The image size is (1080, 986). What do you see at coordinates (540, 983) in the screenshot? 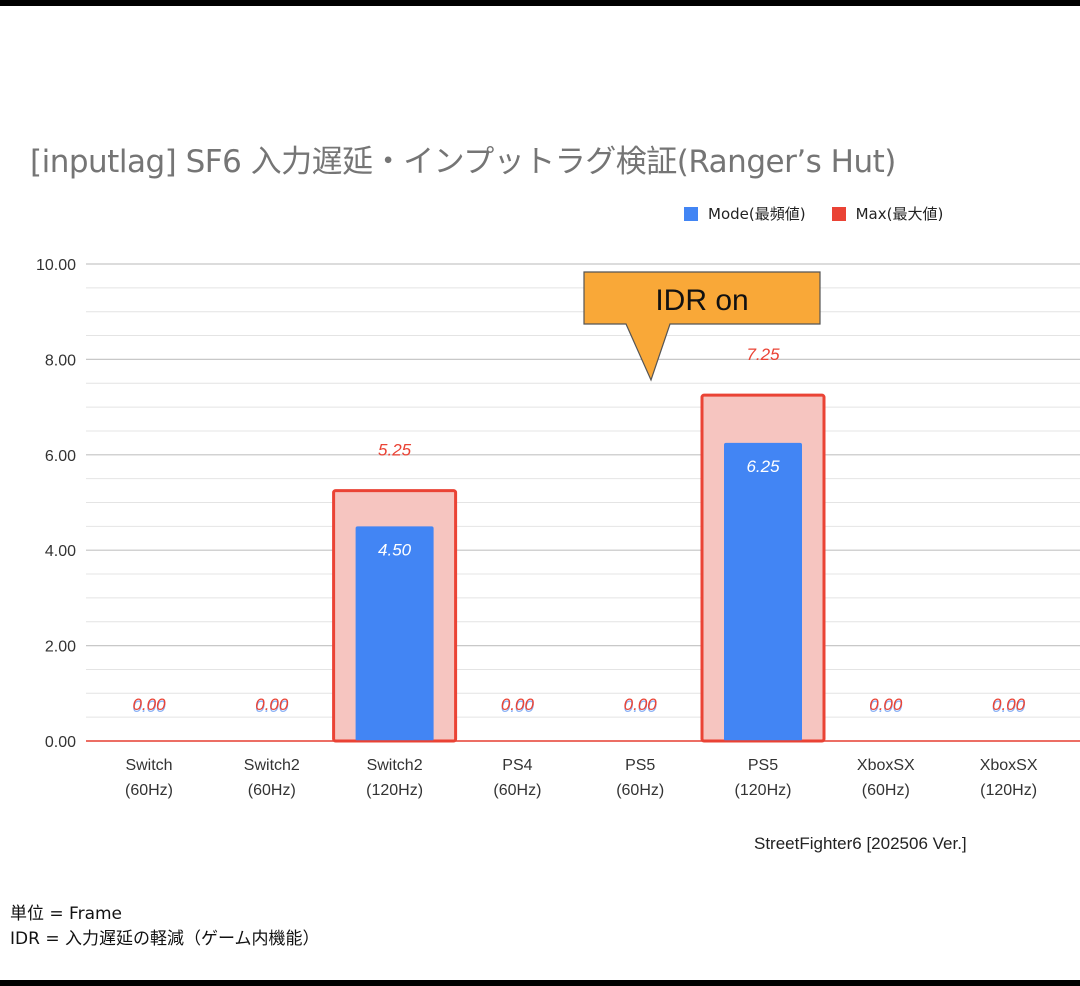
I see `bottom-border` at bounding box center [540, 983].